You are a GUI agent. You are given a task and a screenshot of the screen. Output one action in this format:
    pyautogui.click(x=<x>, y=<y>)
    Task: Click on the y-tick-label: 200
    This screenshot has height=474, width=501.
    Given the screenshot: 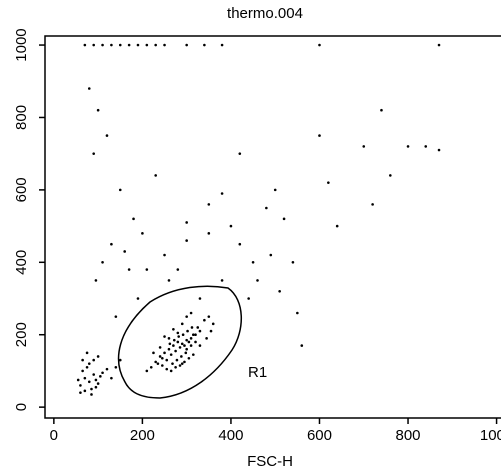 What is the action you would take?
    pyautogui.click(x=21, y=334)
    